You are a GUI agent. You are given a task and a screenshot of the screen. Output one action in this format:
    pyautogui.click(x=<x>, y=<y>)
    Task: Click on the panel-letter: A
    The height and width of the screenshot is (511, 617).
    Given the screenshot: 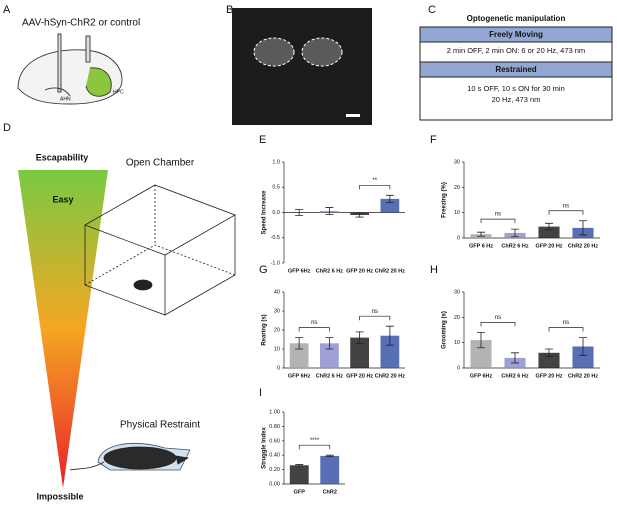 What is the action you would take?
    pyautogui.click(x=7, y=10)
    